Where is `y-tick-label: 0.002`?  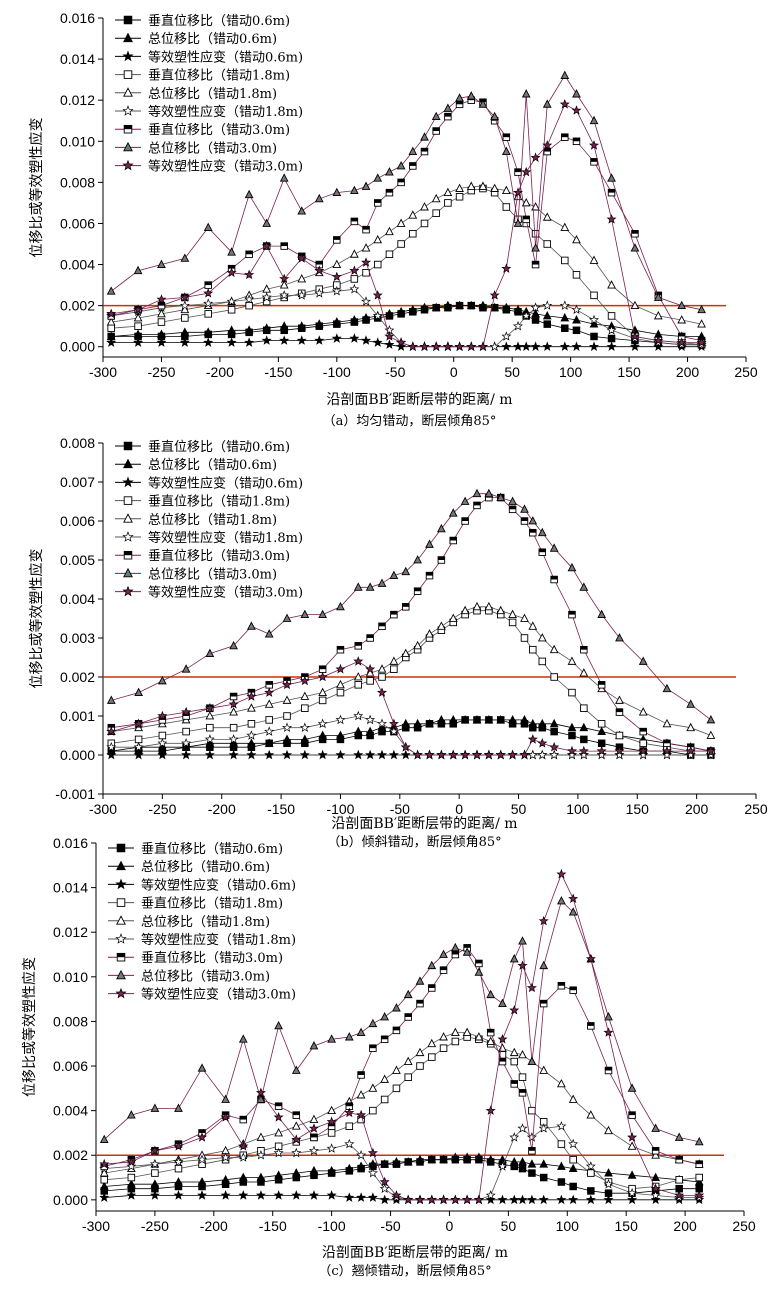 y-tick-label: 0.002 is located at coordinates (77, 677).